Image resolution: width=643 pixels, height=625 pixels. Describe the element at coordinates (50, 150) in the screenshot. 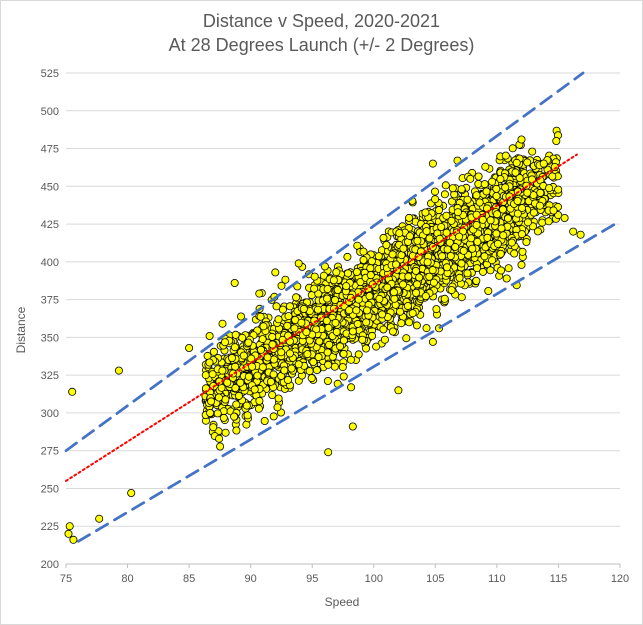

I see `y-tick-label: 475` at that location.